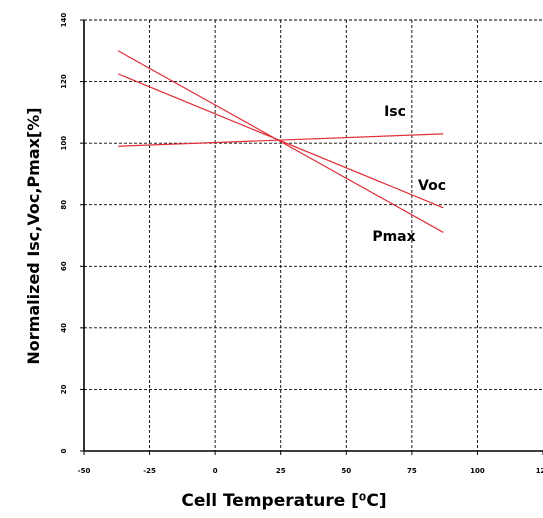 The width and height of the screenshot is (543, 518). I want to click on y-tick-label: 40, so click(64, 328).